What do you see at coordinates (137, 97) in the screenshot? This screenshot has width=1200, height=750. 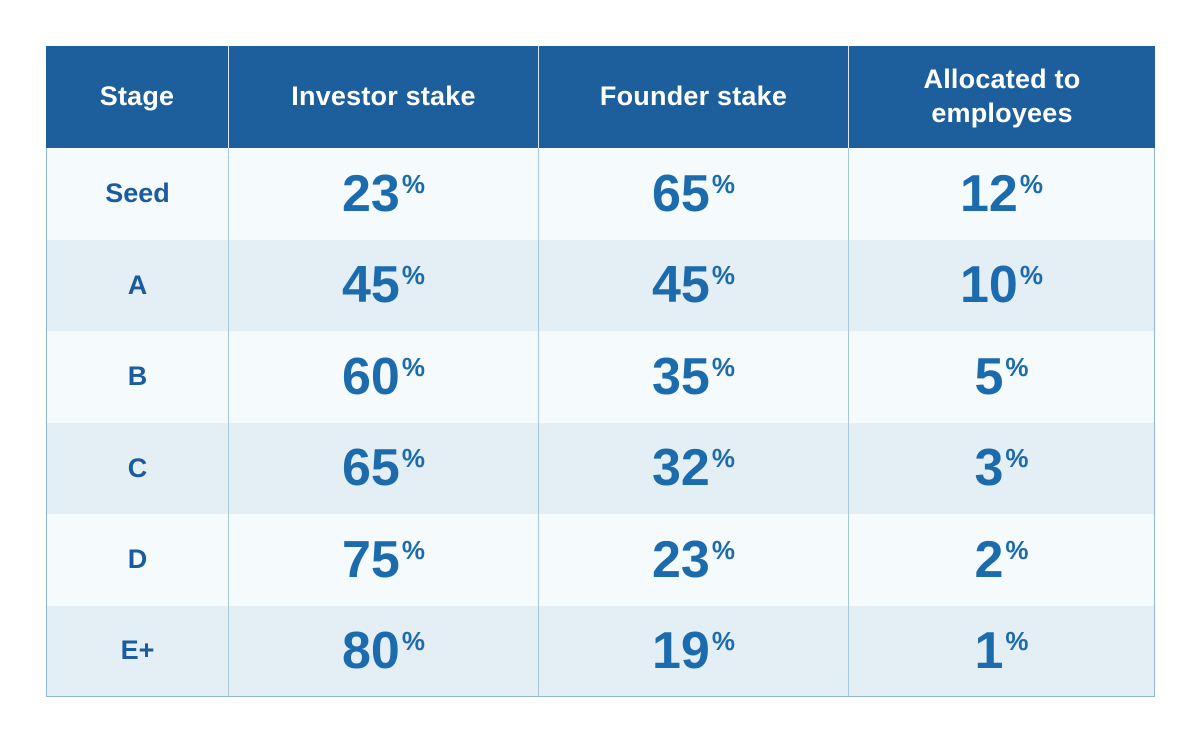 I see `column-header-stage: Stage` at bounding box center [137, 97].